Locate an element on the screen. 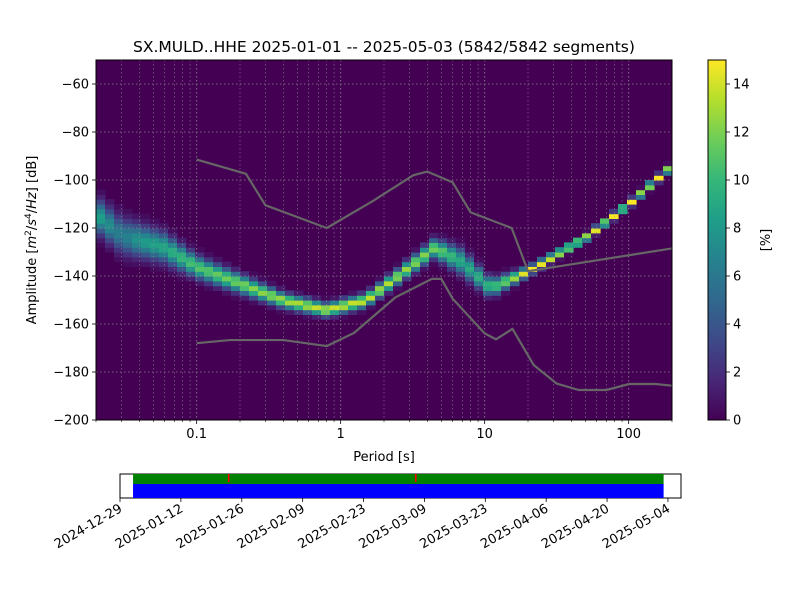  timeline-tick-label: 2024-12-29 is located at coordinates (88, 526).